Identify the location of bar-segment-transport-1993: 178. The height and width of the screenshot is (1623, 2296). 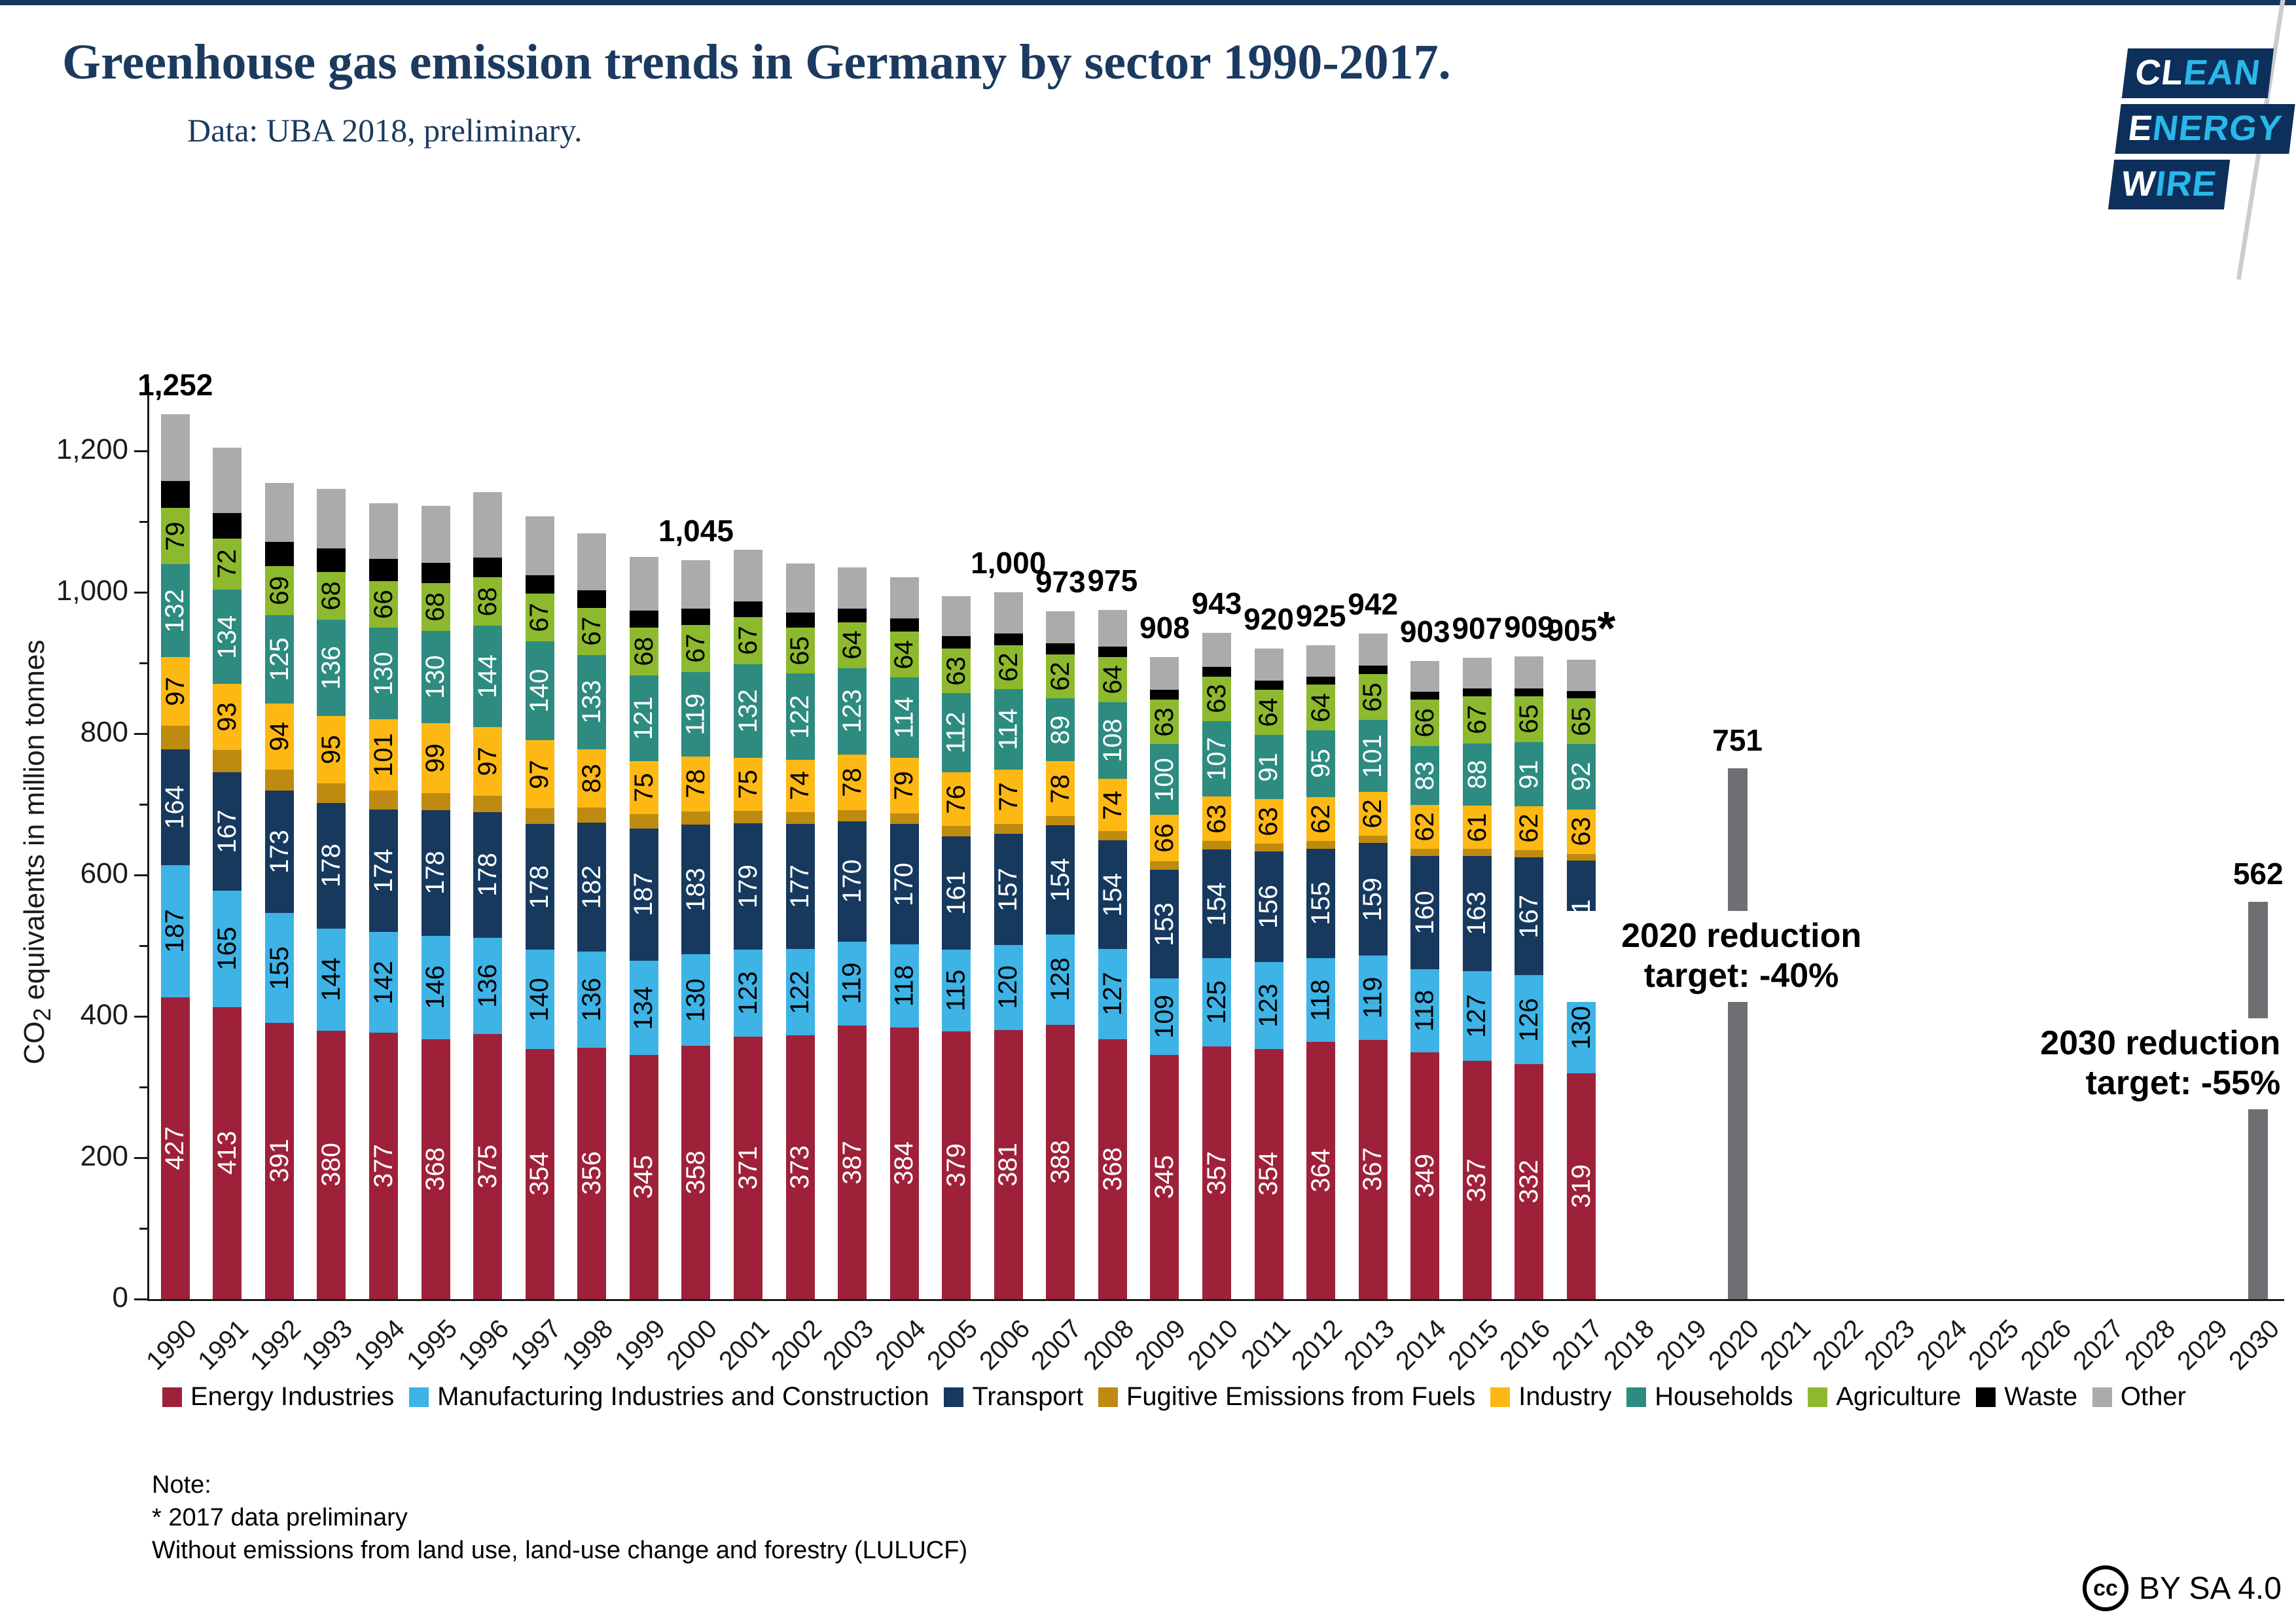
(331, 865).